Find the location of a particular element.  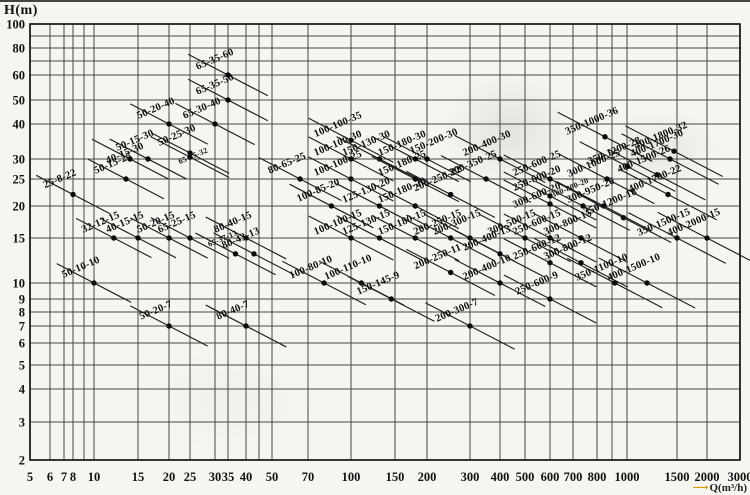

y-tick-label: 80 is located at coordinates (19, 49).